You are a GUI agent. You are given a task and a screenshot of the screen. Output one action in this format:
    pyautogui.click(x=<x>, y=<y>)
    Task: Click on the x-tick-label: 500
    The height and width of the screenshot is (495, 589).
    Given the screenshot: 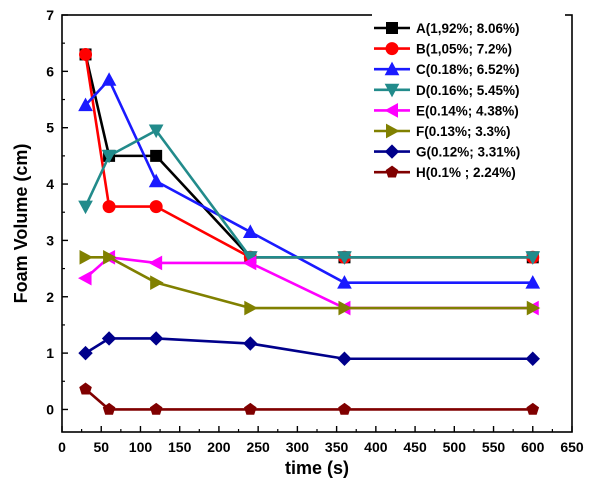 What is the action you would take?
    pyautogui.click(x=455, y=447)
    